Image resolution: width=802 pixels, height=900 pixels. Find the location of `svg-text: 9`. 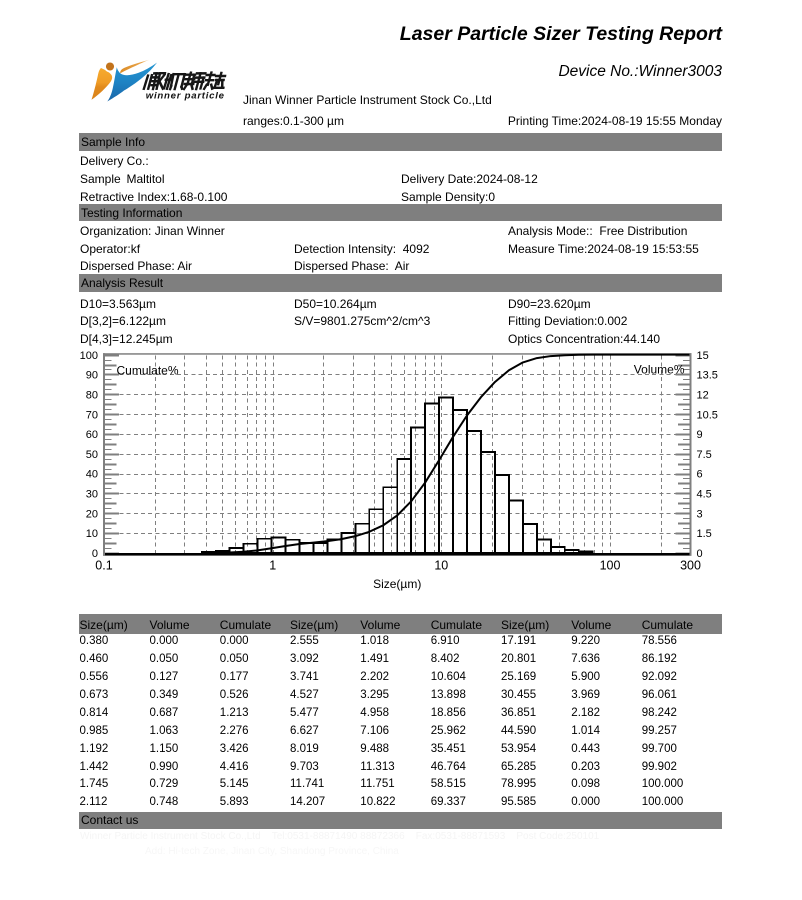

svg-text: 9 is located at coordinates (700, 435).